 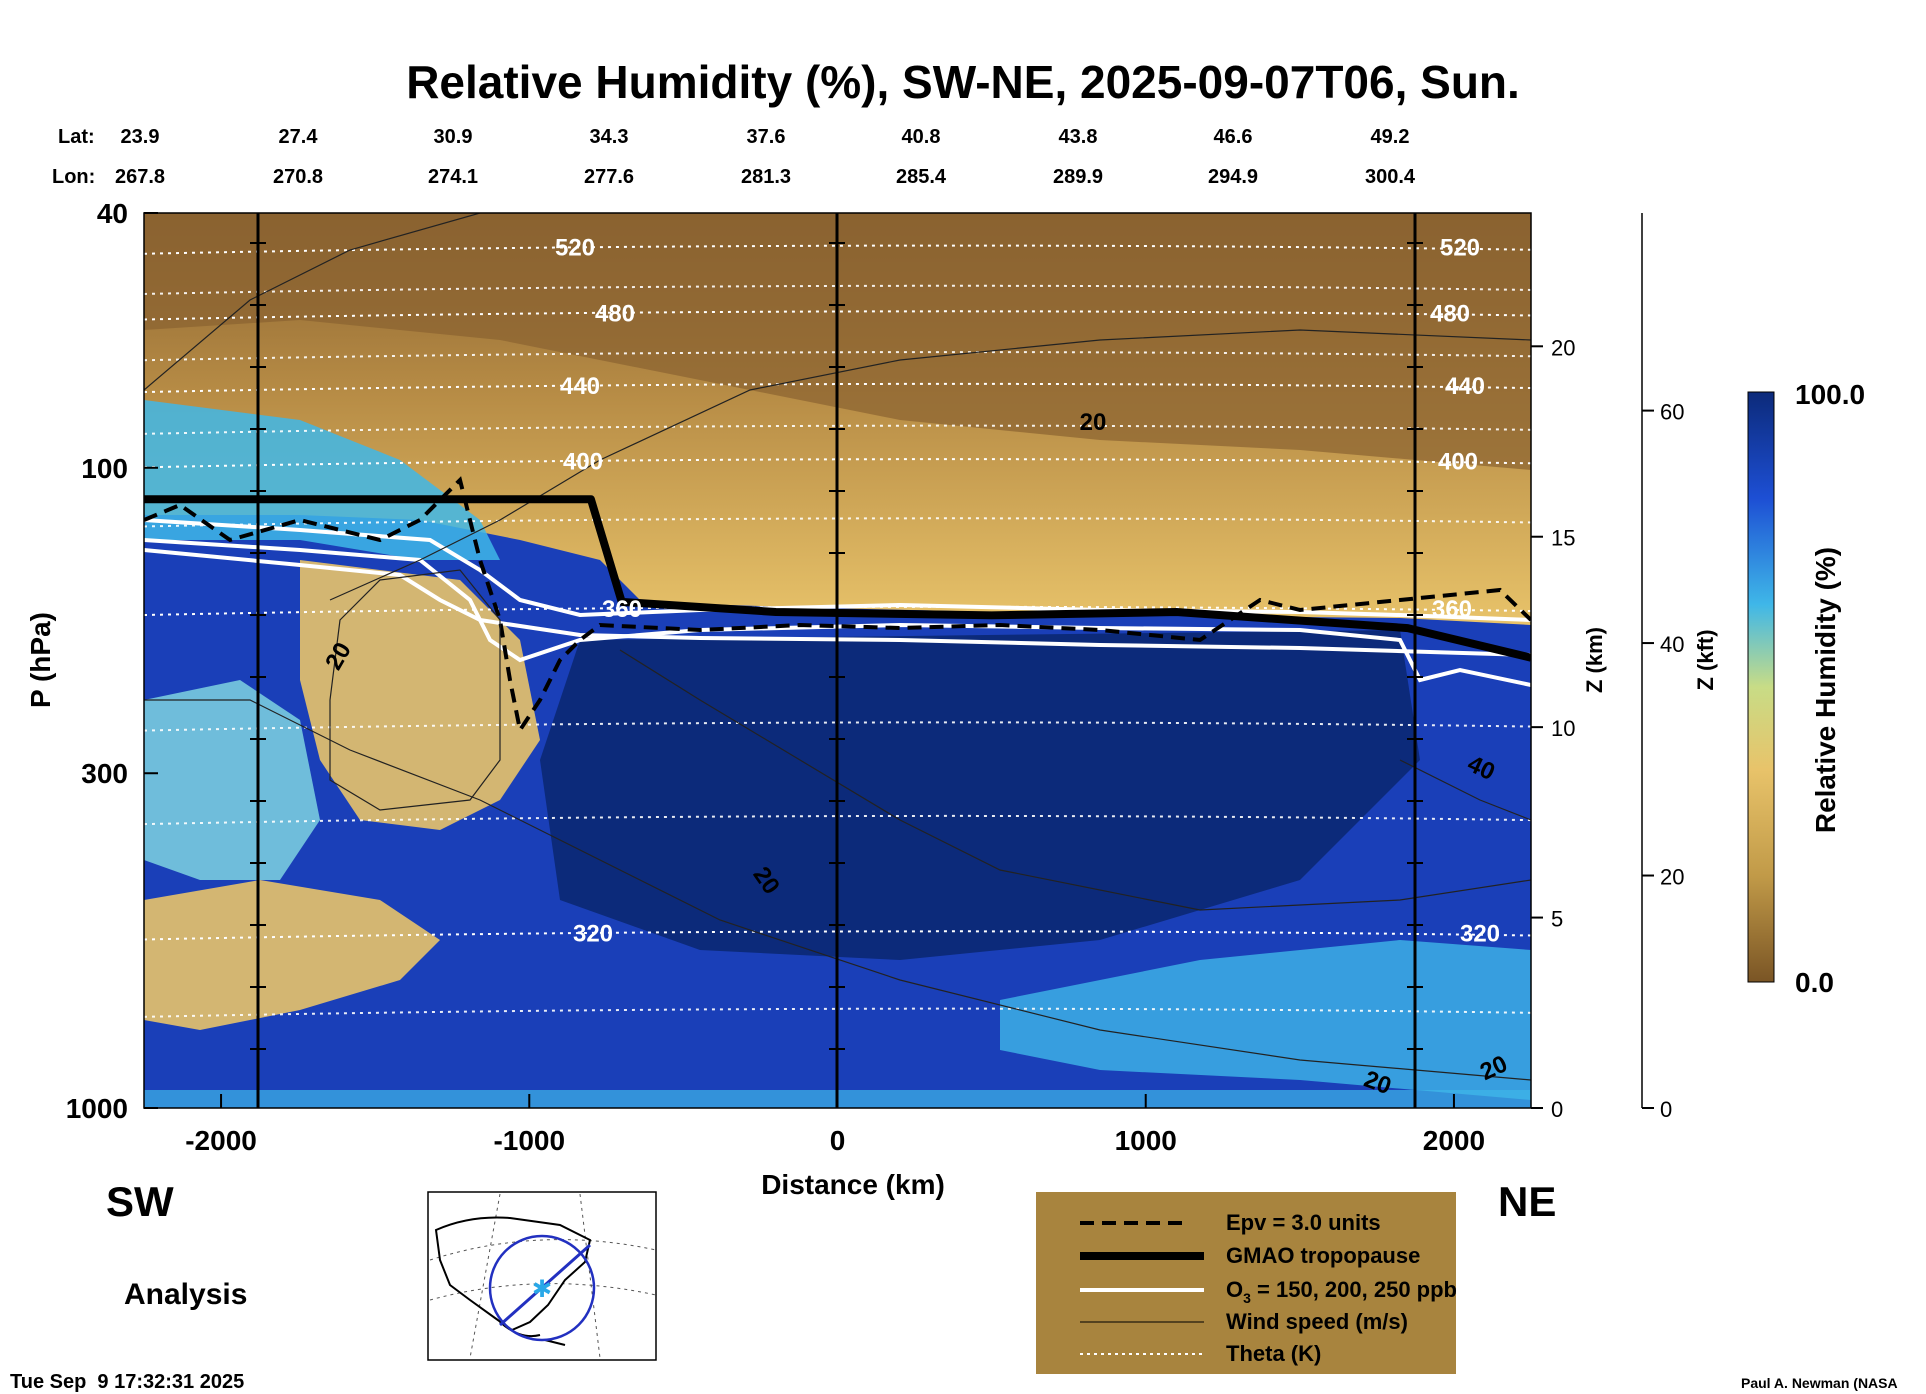 I want to click on z-kft-axis: 0 20 40 60, so click(x=1662, y=667).